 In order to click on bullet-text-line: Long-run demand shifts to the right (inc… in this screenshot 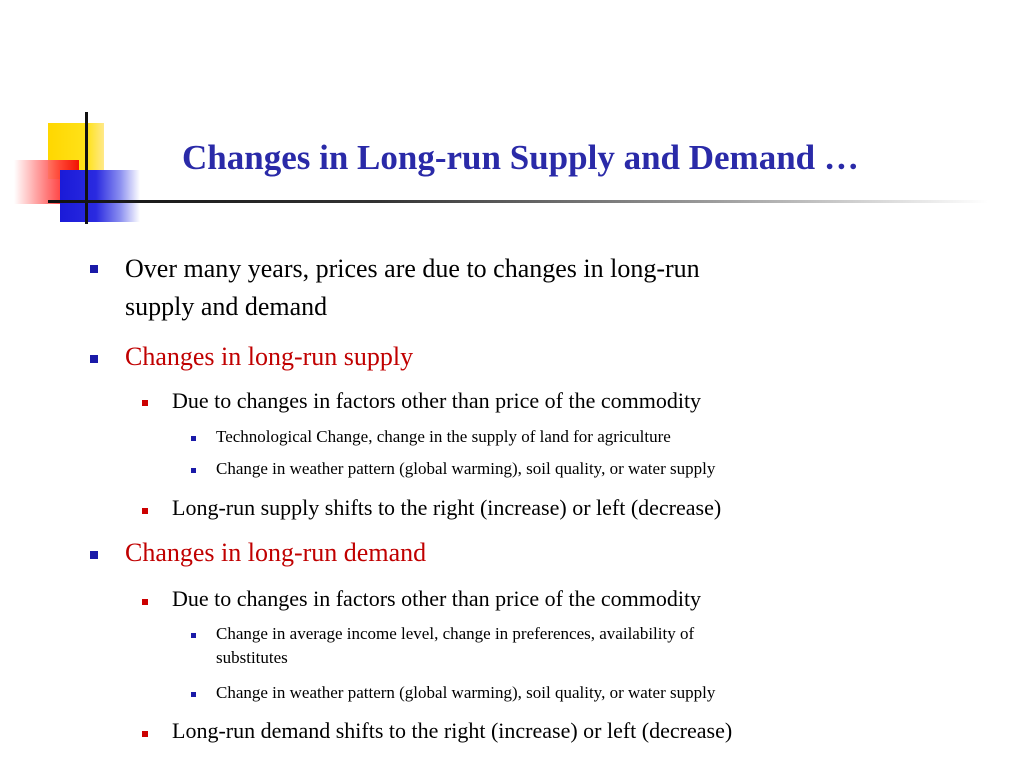, I will do `click(452, 730)`.